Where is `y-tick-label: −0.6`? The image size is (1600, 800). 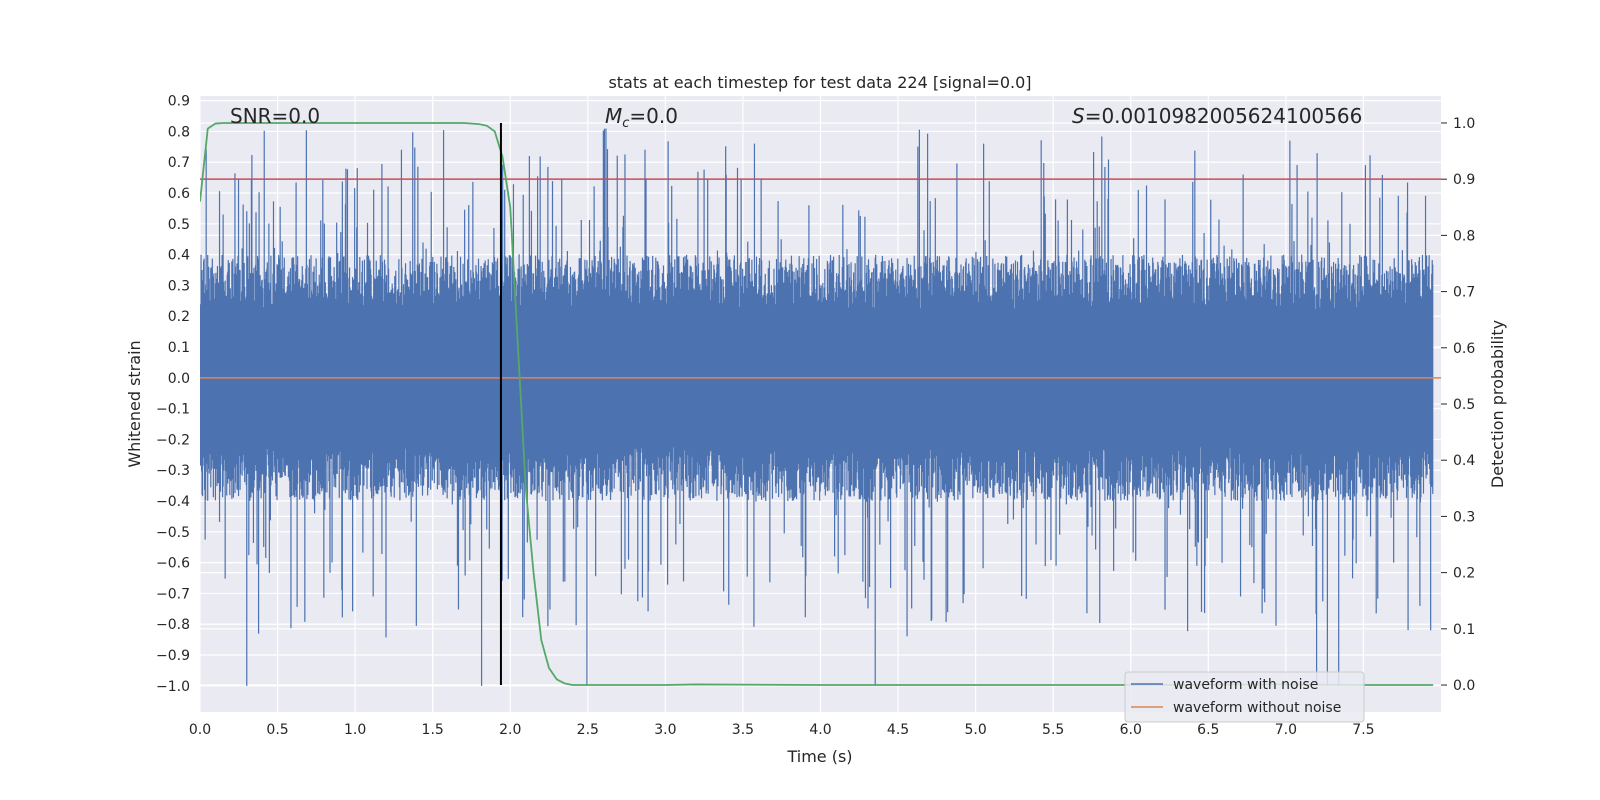
y-tick-label: −0.6 is located at coordinates (173, 564).